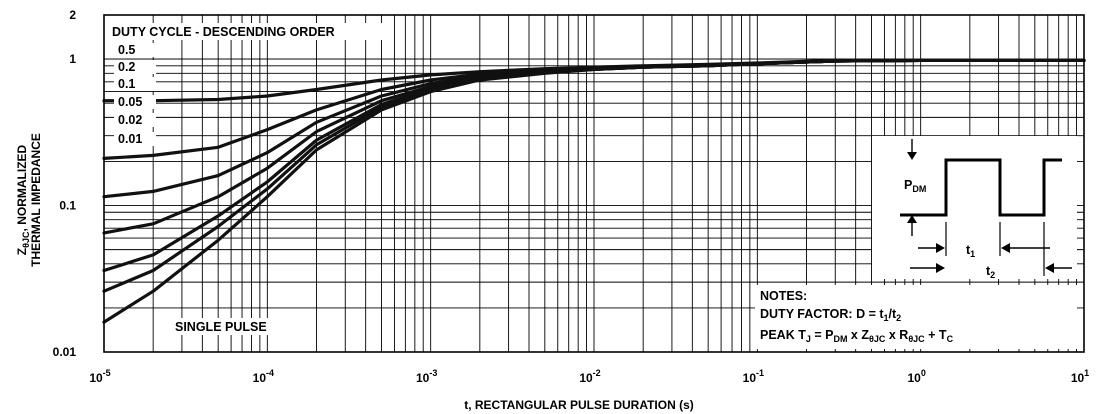  What do you see at coordinates (22, 251) in the screenshot?
I see `y-axis-title-z: Z` at bounding box center [22, 251].